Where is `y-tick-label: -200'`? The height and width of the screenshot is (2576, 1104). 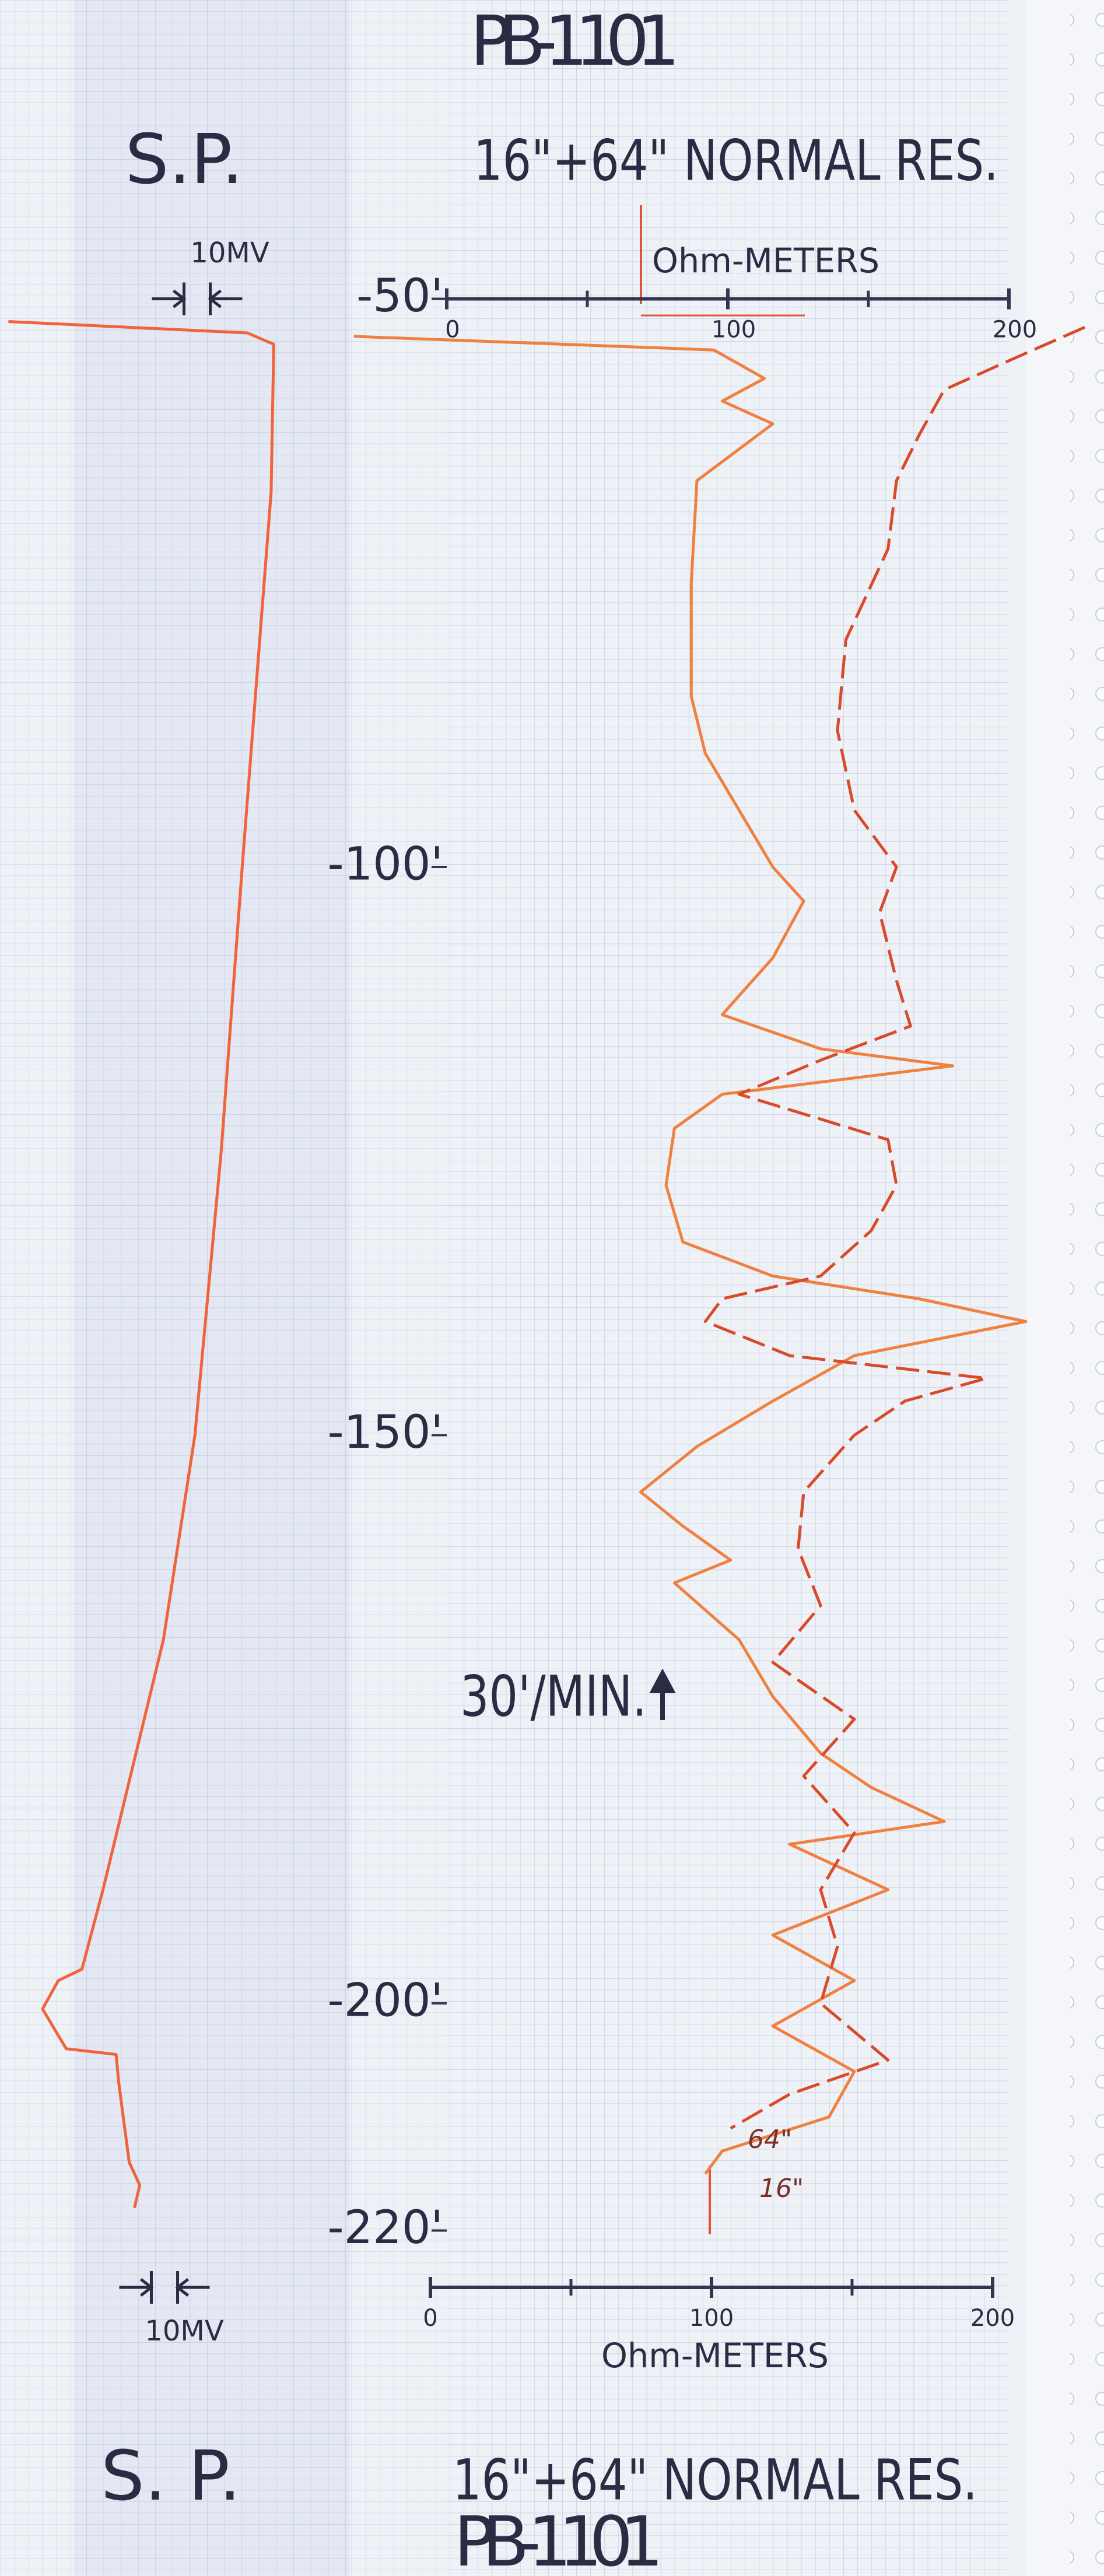 y-tick-label: -200' is located at coordinates (385, 2000).